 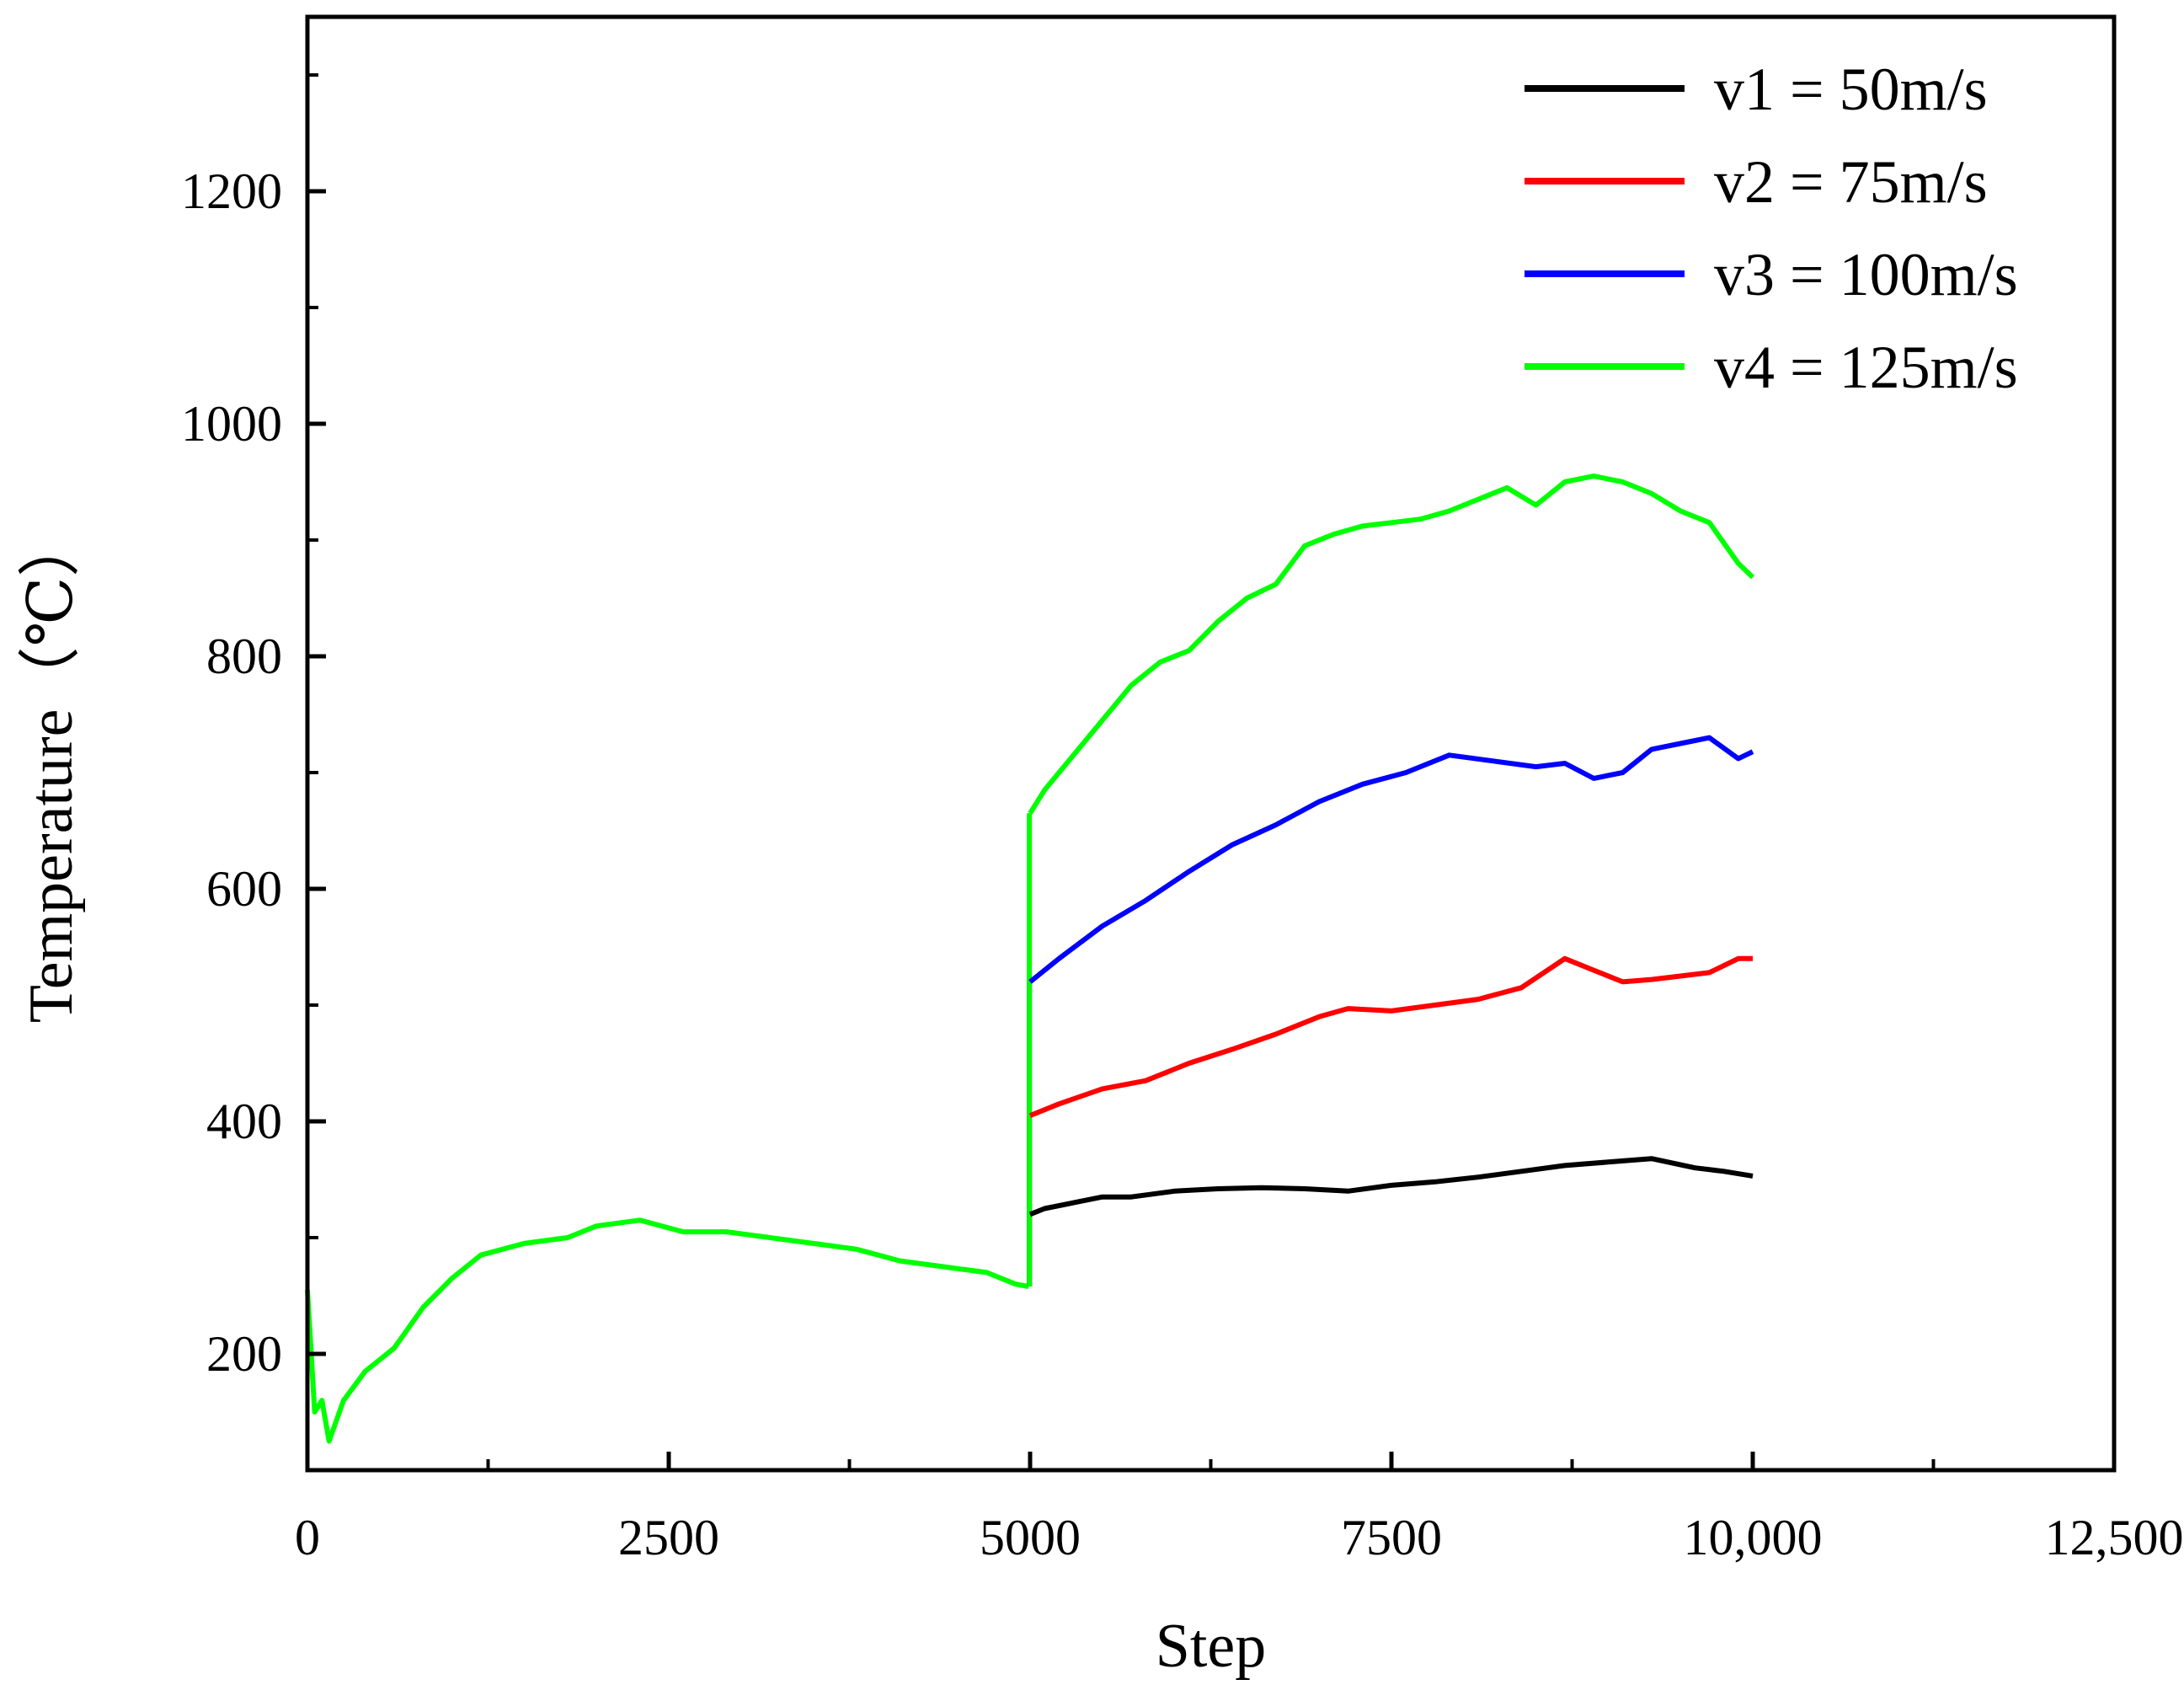 What do you see at coordinates (244, 889) in the screenshot?
I see `y-tick-label: 600` at bounding box center [244, 889].